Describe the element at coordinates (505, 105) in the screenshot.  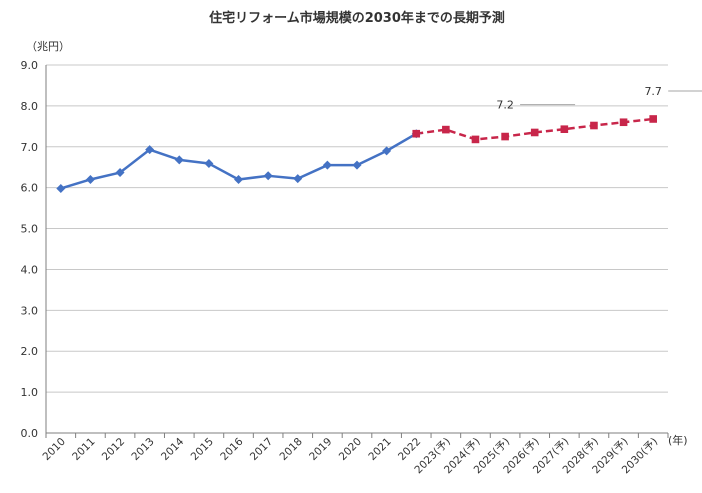
I see `annotation-label: 7.2` at that location.